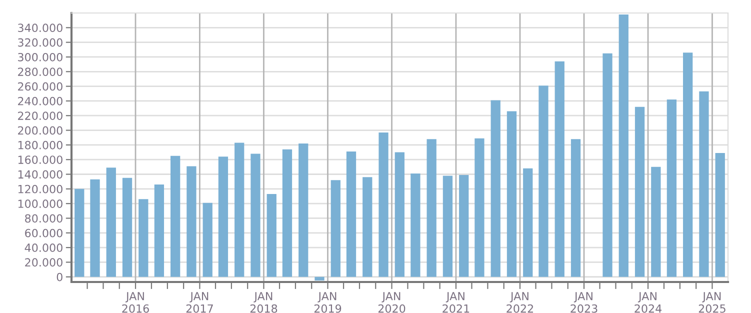 Image resolution: width=751 pixels, height=313 pixels. Describe the element at coordinates (43, 233) in the screenshot. I see `y-tick-label: 60.000` at that location.